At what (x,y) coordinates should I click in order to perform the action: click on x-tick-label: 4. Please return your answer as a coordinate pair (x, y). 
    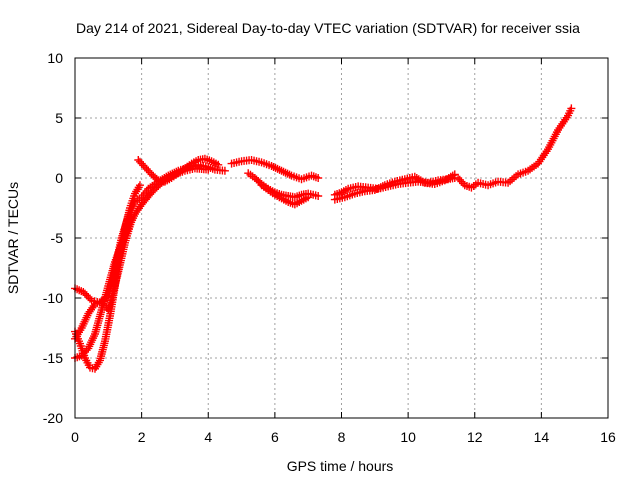
    Looking at the image, I should click on (208, 437).